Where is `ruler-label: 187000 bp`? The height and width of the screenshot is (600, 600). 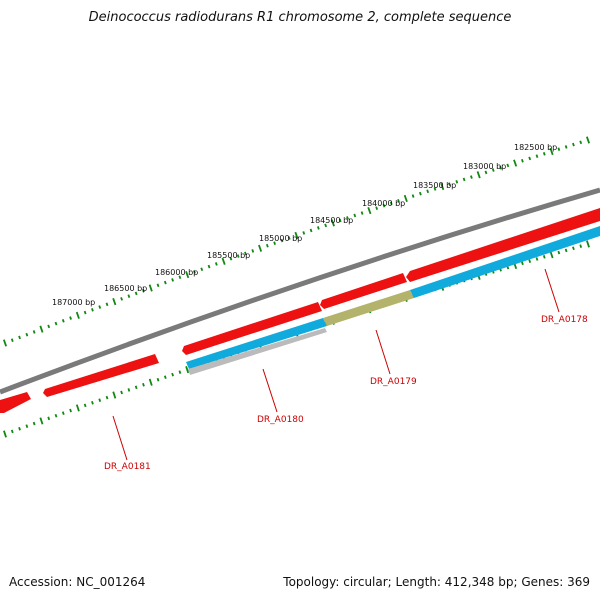 ruler-label: 187000 bp is located at coordinates (73, 302).